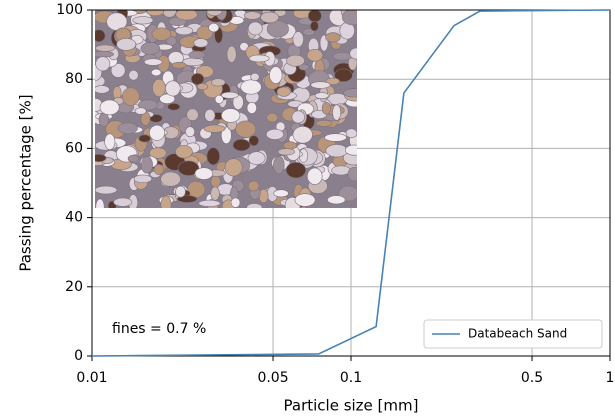  I want to click on x-tick-label: 0.01, so click(91, 378).